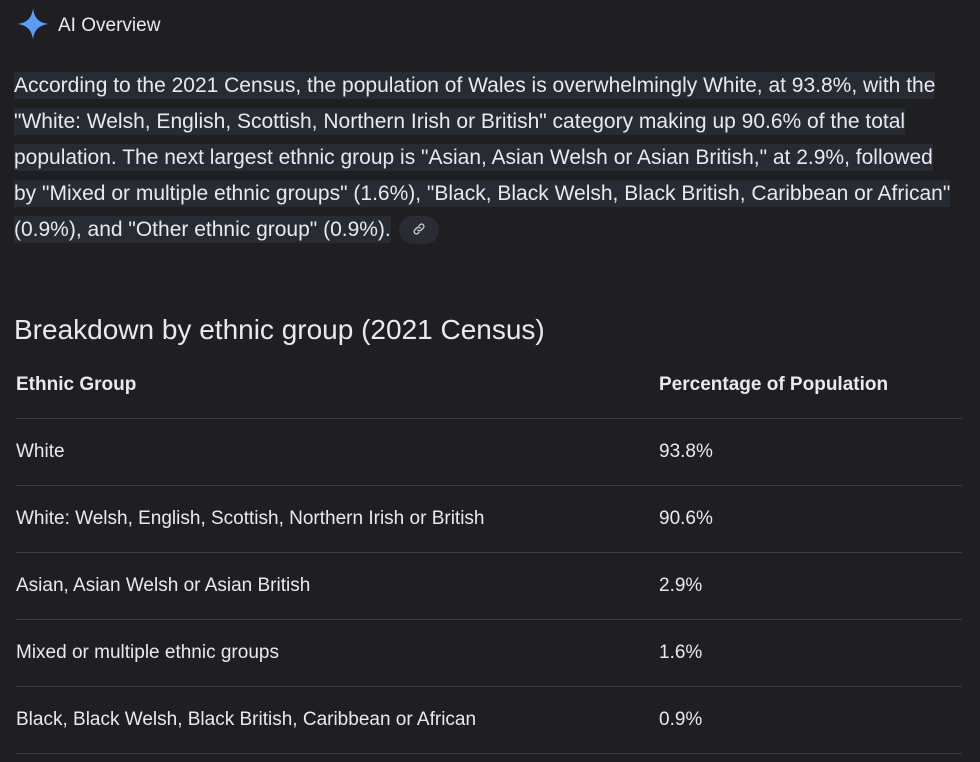 The height and width of the screenshot is (762, 980). I want to click on percentage-cell: 2.9%, so click(810, 586).